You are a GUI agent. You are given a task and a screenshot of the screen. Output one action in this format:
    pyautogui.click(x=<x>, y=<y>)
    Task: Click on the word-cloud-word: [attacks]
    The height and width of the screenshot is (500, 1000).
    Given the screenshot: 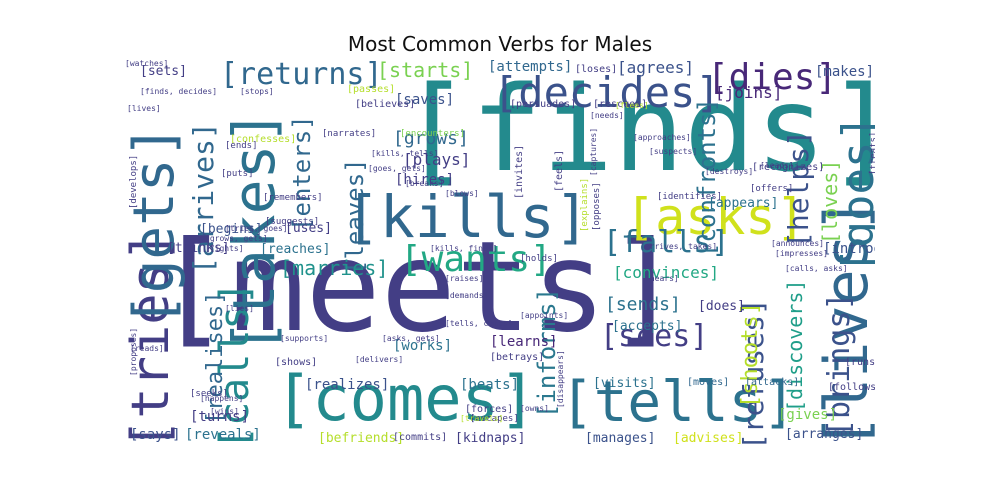 What is the action you would take?
    pyautogui.click(x=772, y=382)
    